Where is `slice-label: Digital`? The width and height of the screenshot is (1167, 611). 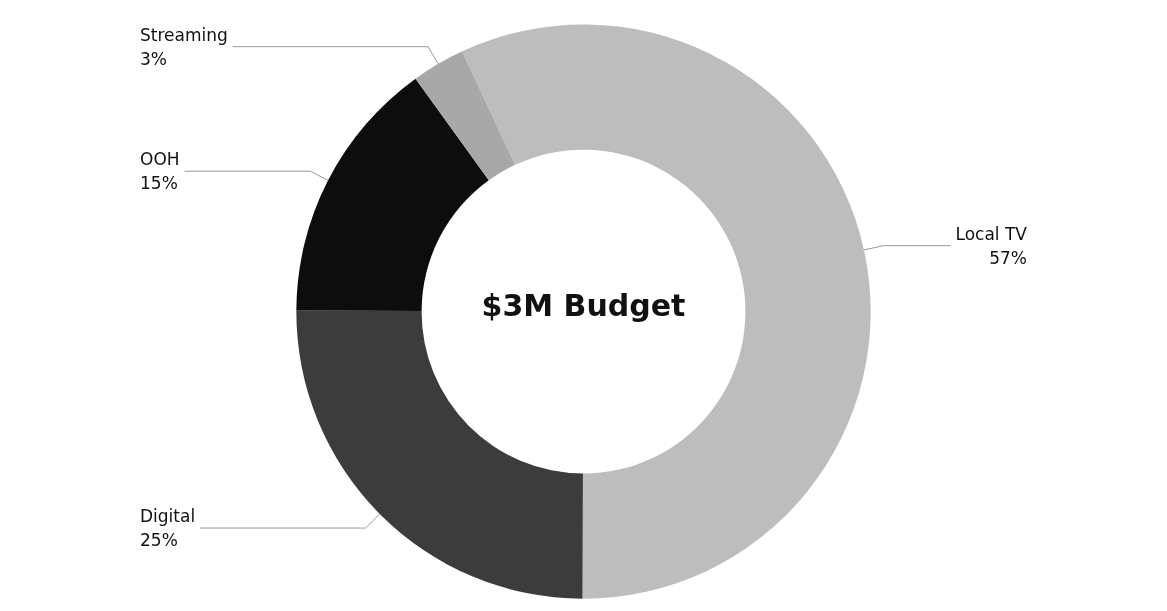
slice-label: Digital is located at coordinates (168, 516).